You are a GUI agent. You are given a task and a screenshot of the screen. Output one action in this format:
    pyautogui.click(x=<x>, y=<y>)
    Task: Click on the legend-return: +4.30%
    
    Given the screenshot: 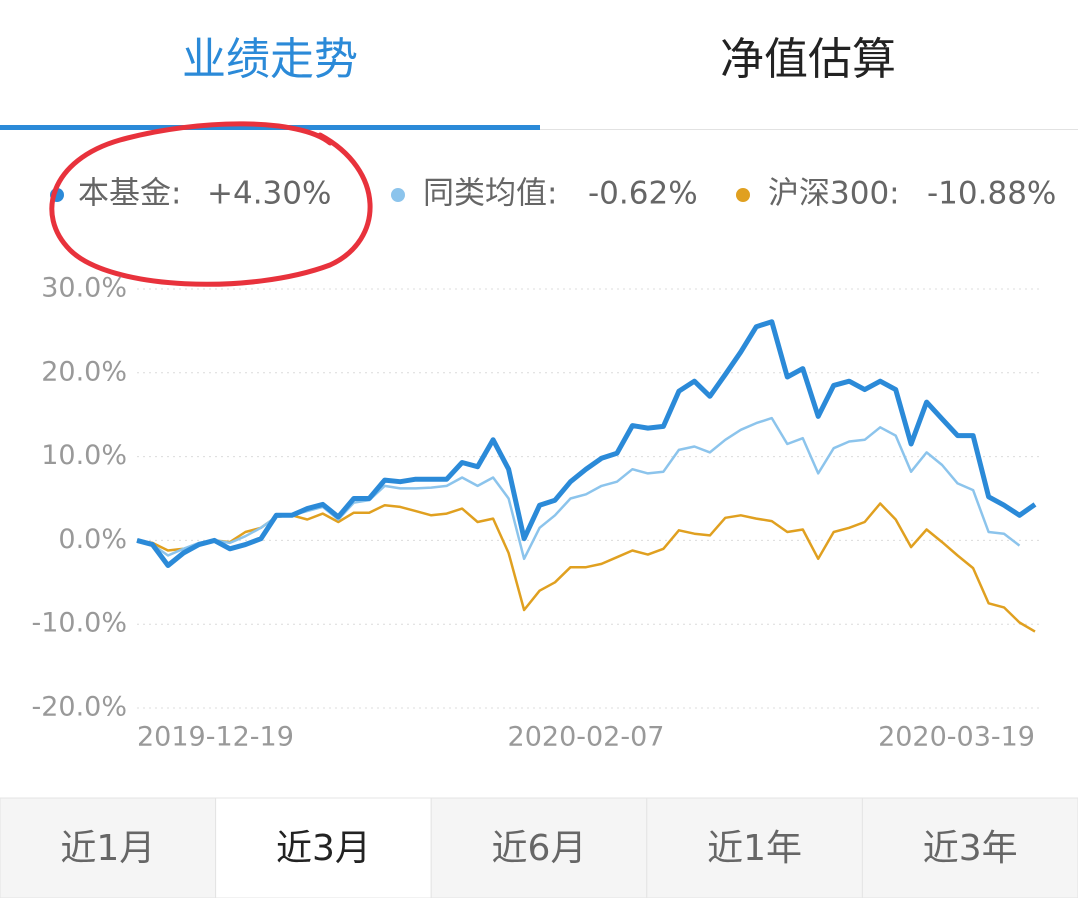 What is the action you would take?
    pyautogui.click(x=269, y=194)
    